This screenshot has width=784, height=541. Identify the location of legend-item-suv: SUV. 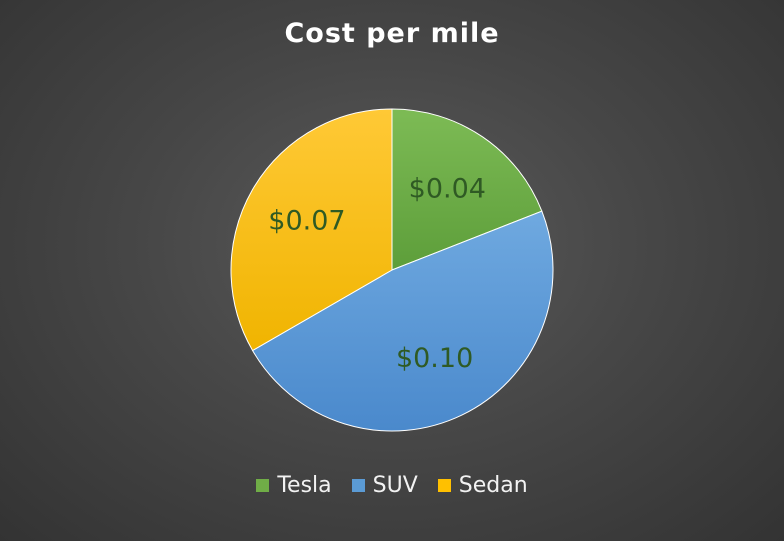
(384, 485).